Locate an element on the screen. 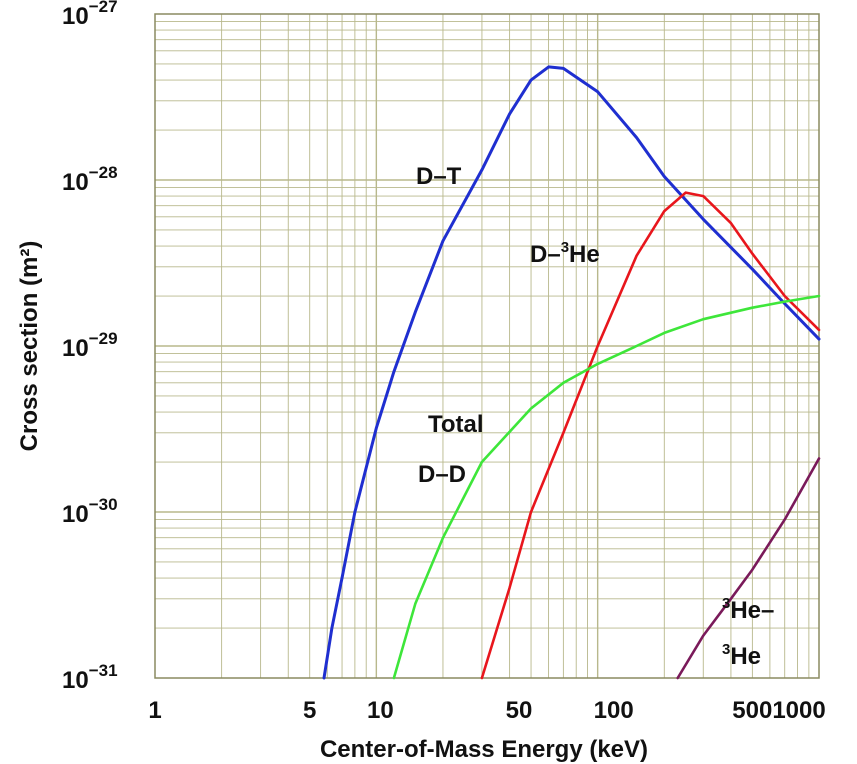  x-tick-label: 5001000 is located at coordinates (778, 710).